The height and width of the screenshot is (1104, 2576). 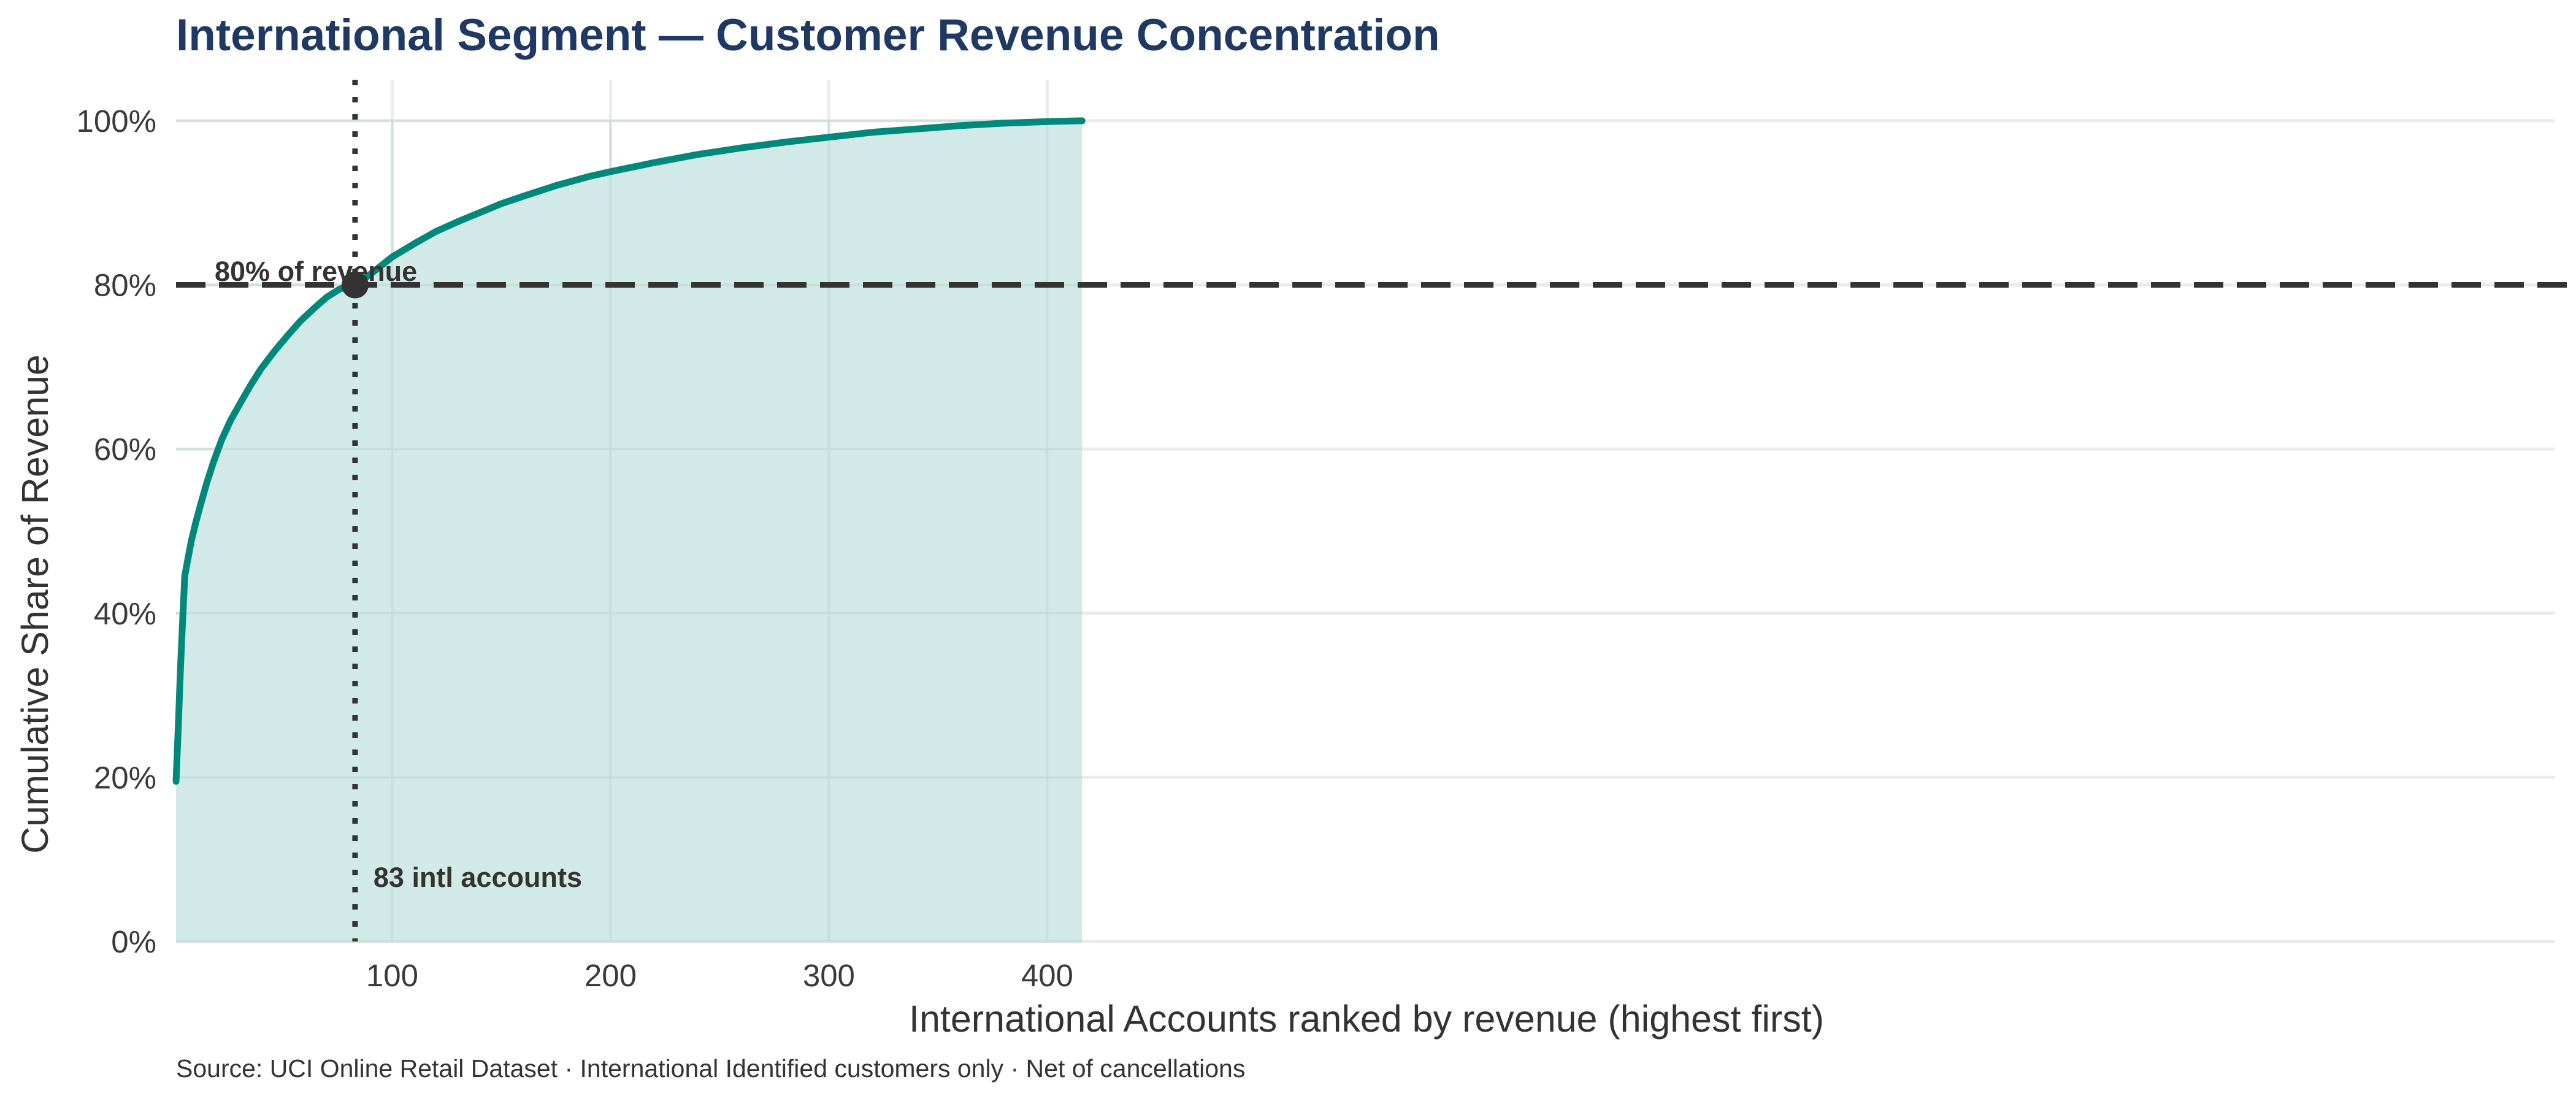 What do you see at coordinates (125, 449) in the screenshot?
I see `y-tick-label: 60%` at bounding box center [125, 449].